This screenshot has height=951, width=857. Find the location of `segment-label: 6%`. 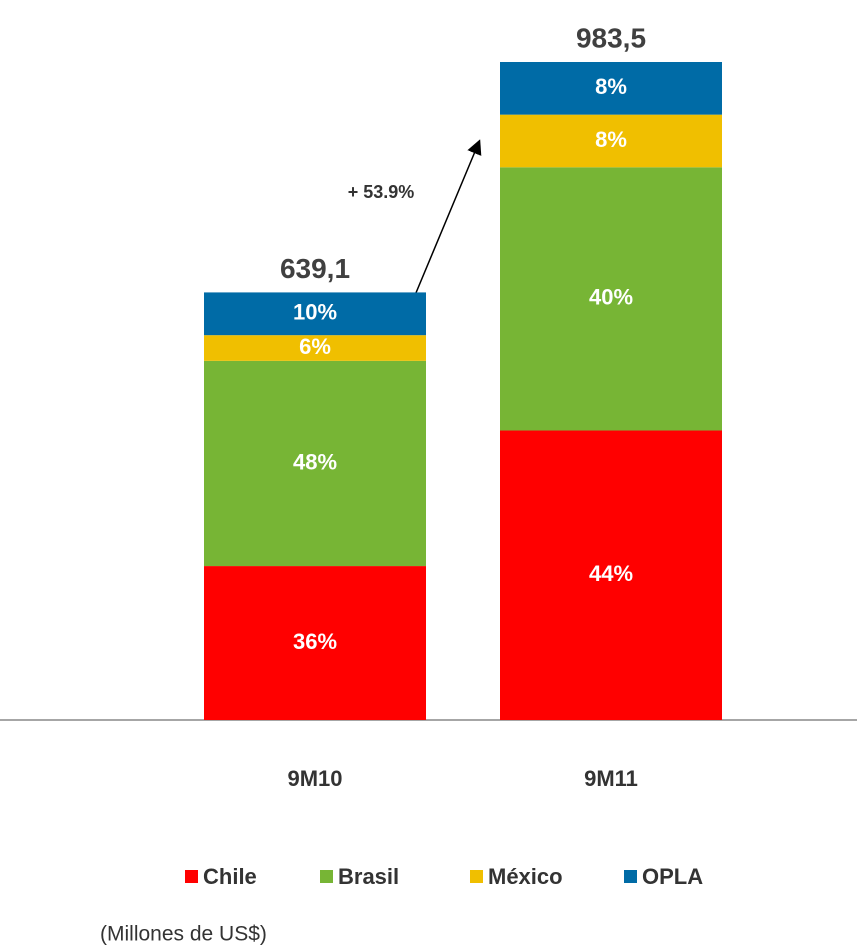

segment-label: 6% is located at coordinates (315, 346).